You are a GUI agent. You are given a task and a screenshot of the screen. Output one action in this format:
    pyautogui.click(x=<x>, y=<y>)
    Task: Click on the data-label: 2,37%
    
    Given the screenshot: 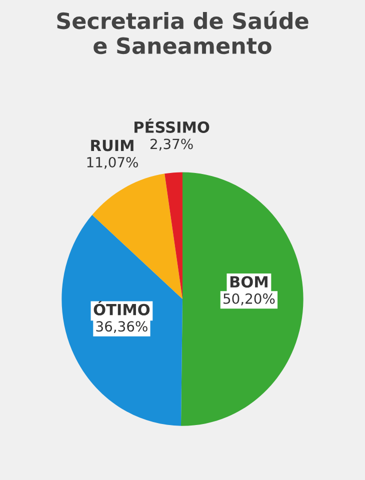 What is the action you would take?
    pyautogui.click(x=171, y=144)
    